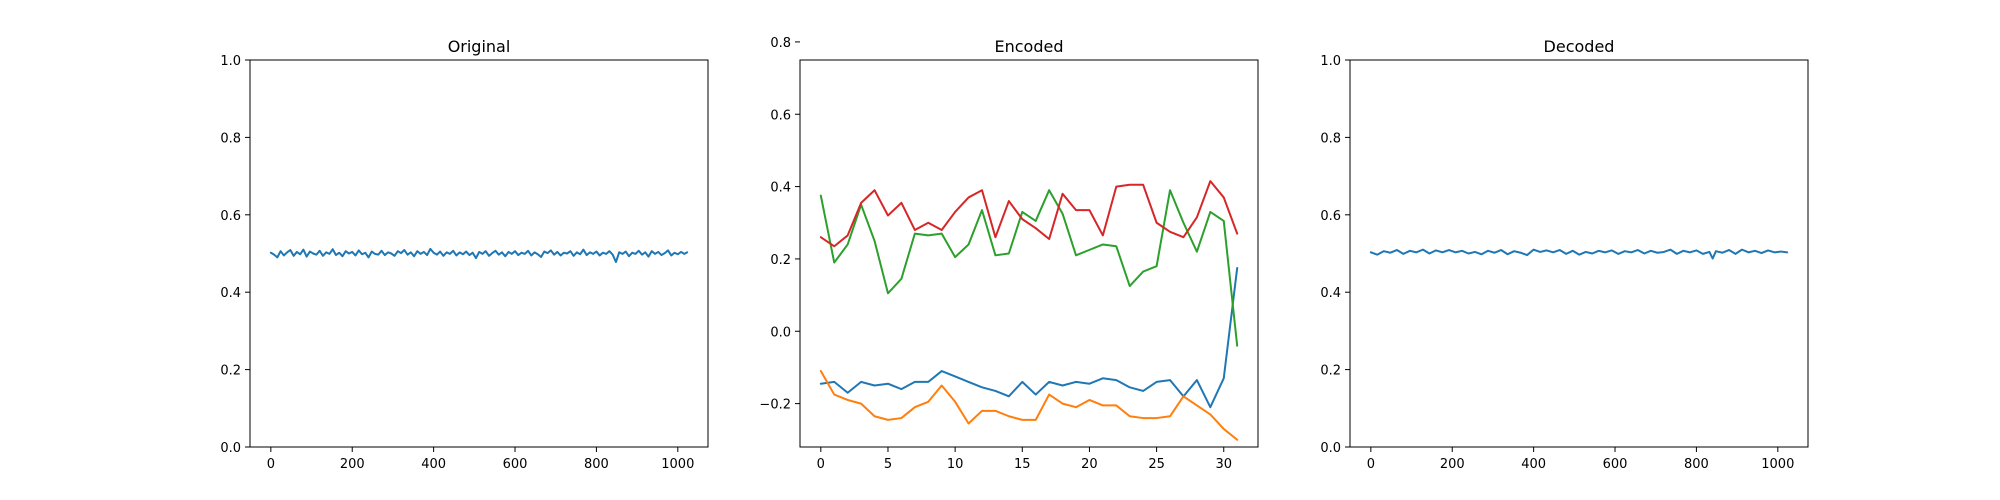 This screenshot has width=2000, height=500. I want to click on original-x-tick-label: 800, so click(596, 464).